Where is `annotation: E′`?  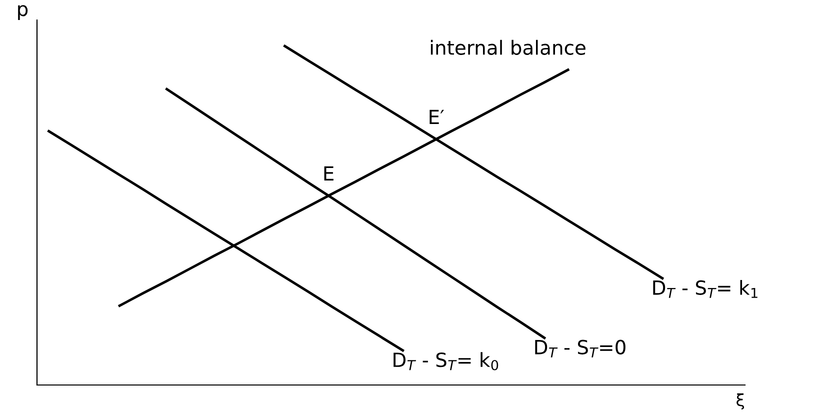 annotation: E′ is located at coordinates (437, 117).